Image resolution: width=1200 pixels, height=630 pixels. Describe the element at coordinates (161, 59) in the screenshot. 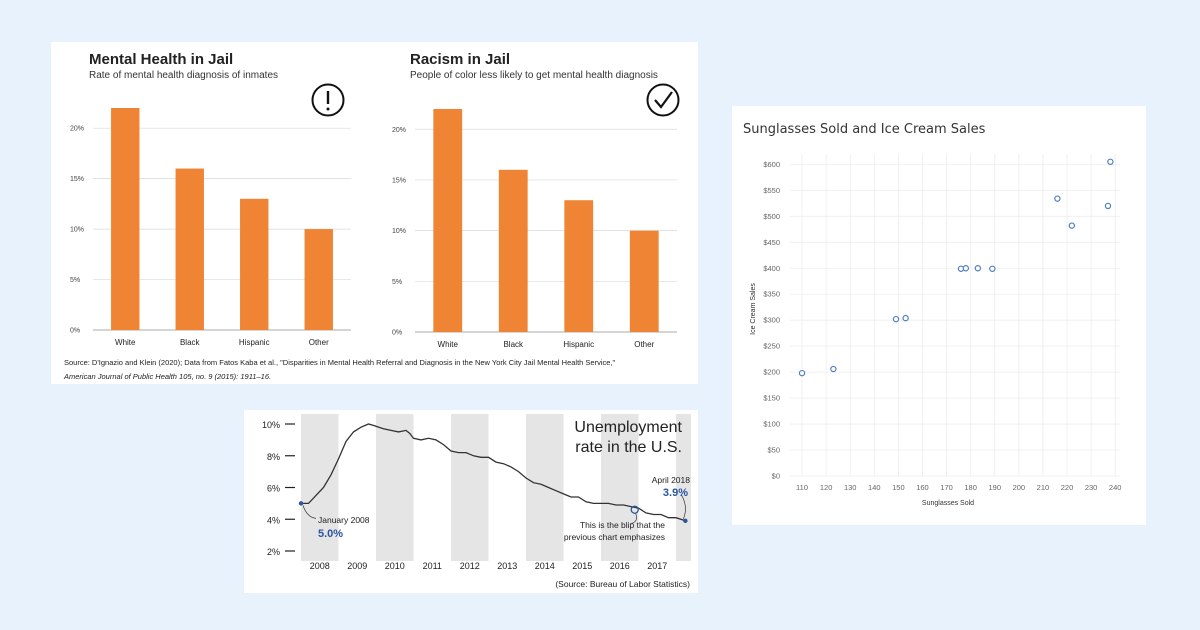

I see `left-chart-title: Mental Health in Jail` at that location.